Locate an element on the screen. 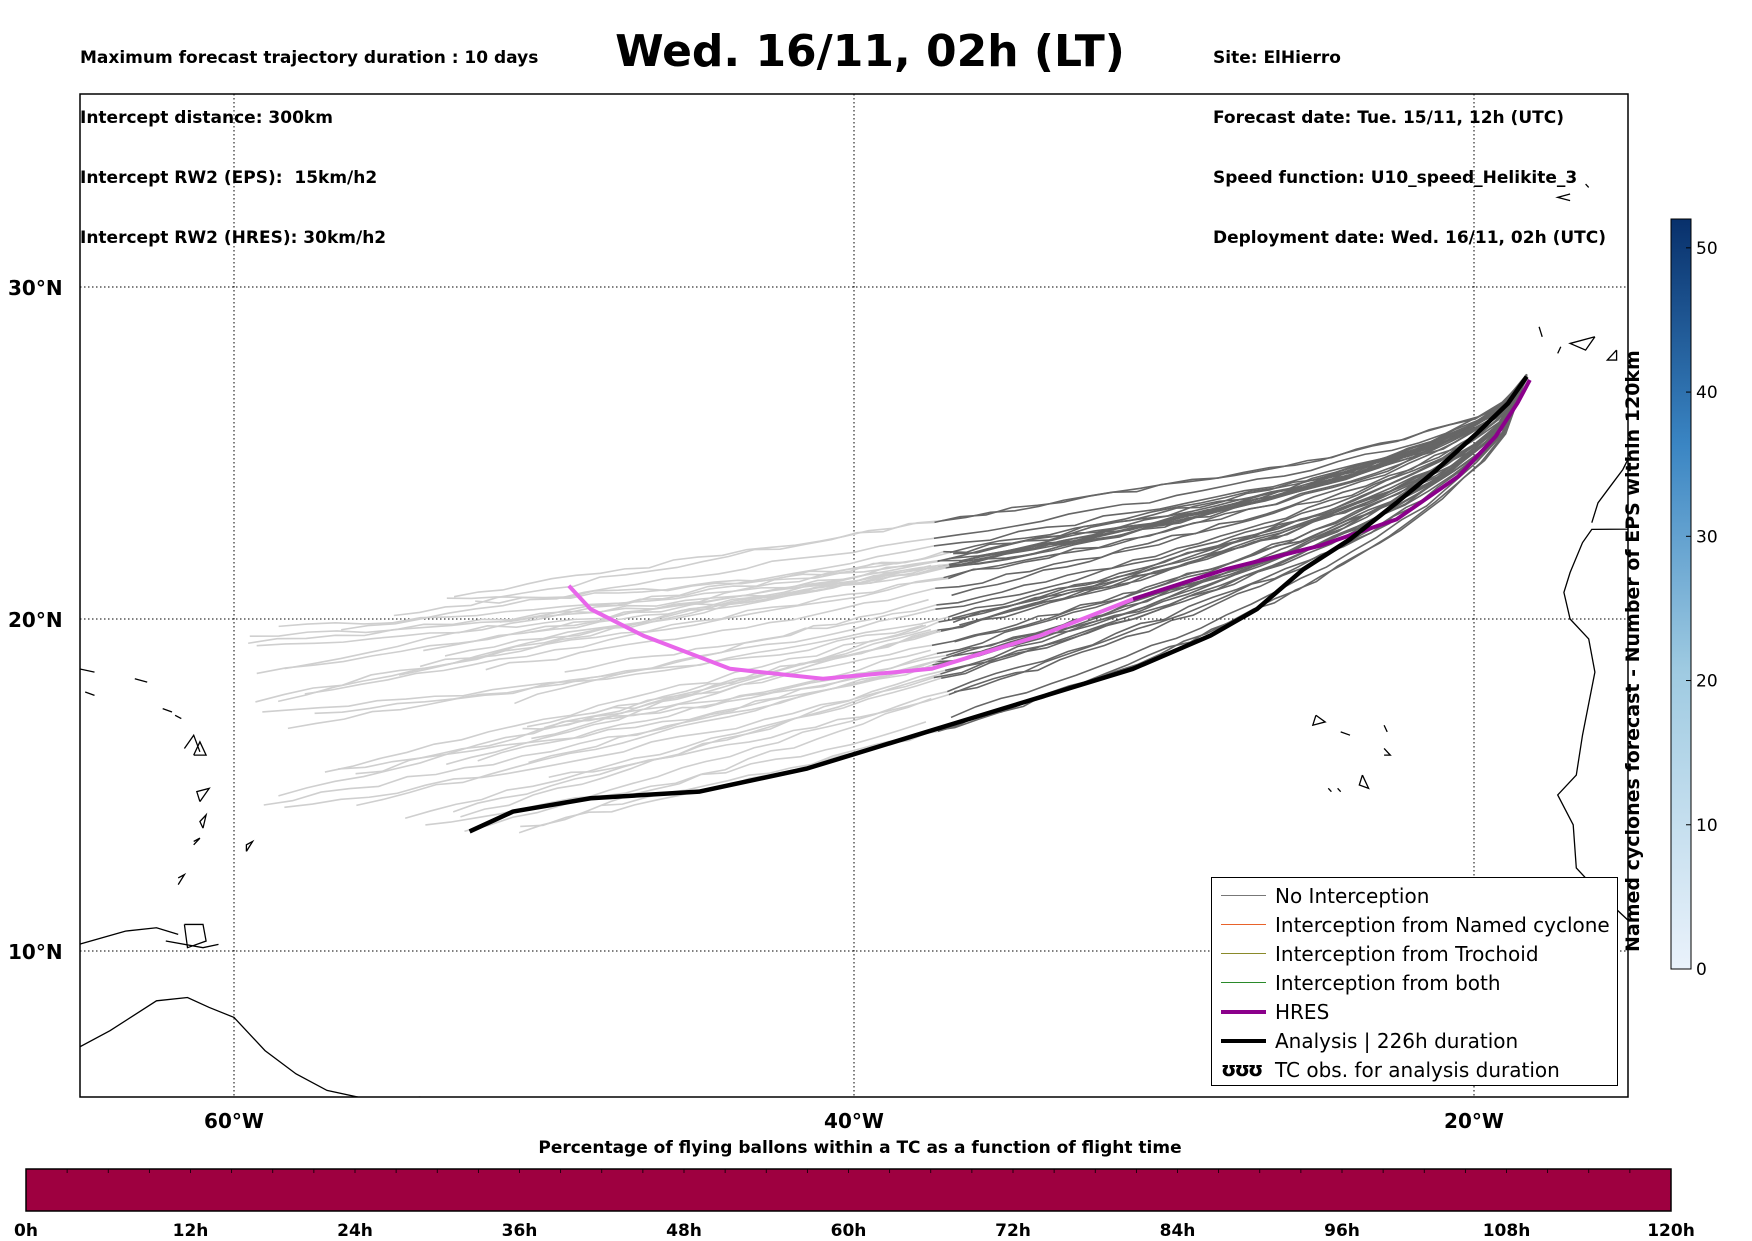 This screenshot has width=1752, height=1241. hres-trajectory-late is located at coordinates (850, 632).